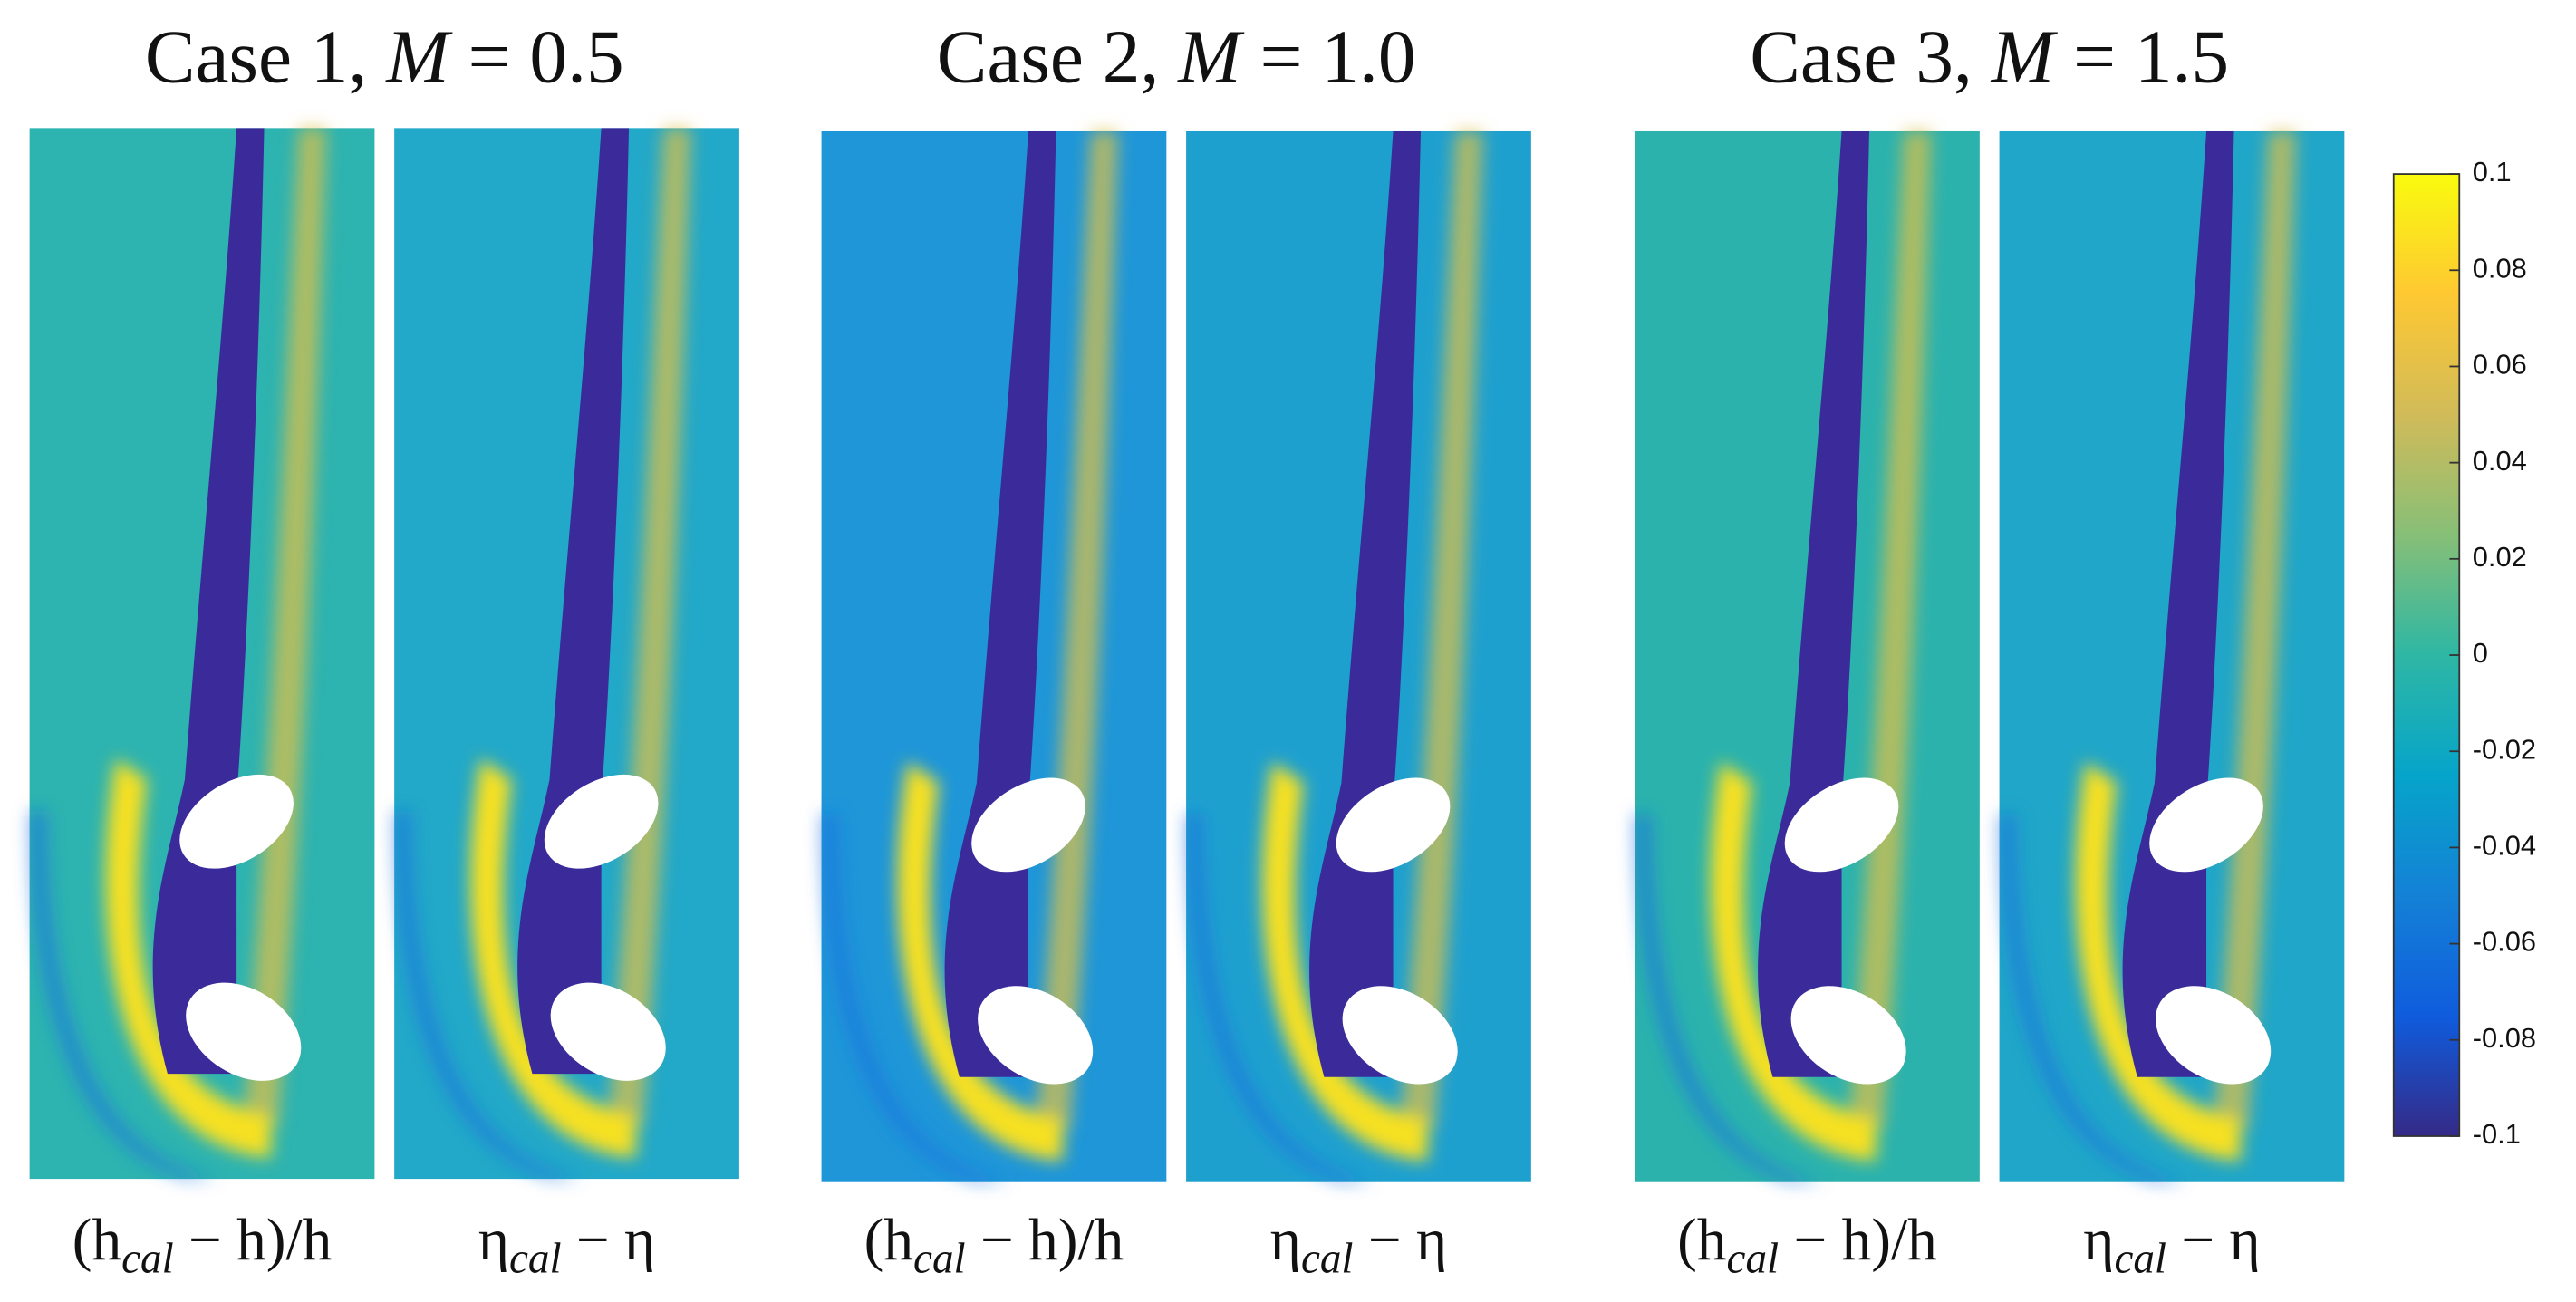  What do you see at coordinates (2504, 749) in the screenshot?
I see `colorbar-tick-label: -0.02` at bounding box center [2504, 749].